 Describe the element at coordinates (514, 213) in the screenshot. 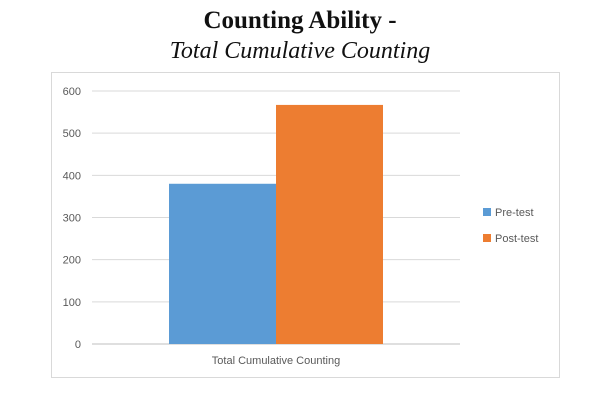

I see `legend-label: Pre-test` at that location.